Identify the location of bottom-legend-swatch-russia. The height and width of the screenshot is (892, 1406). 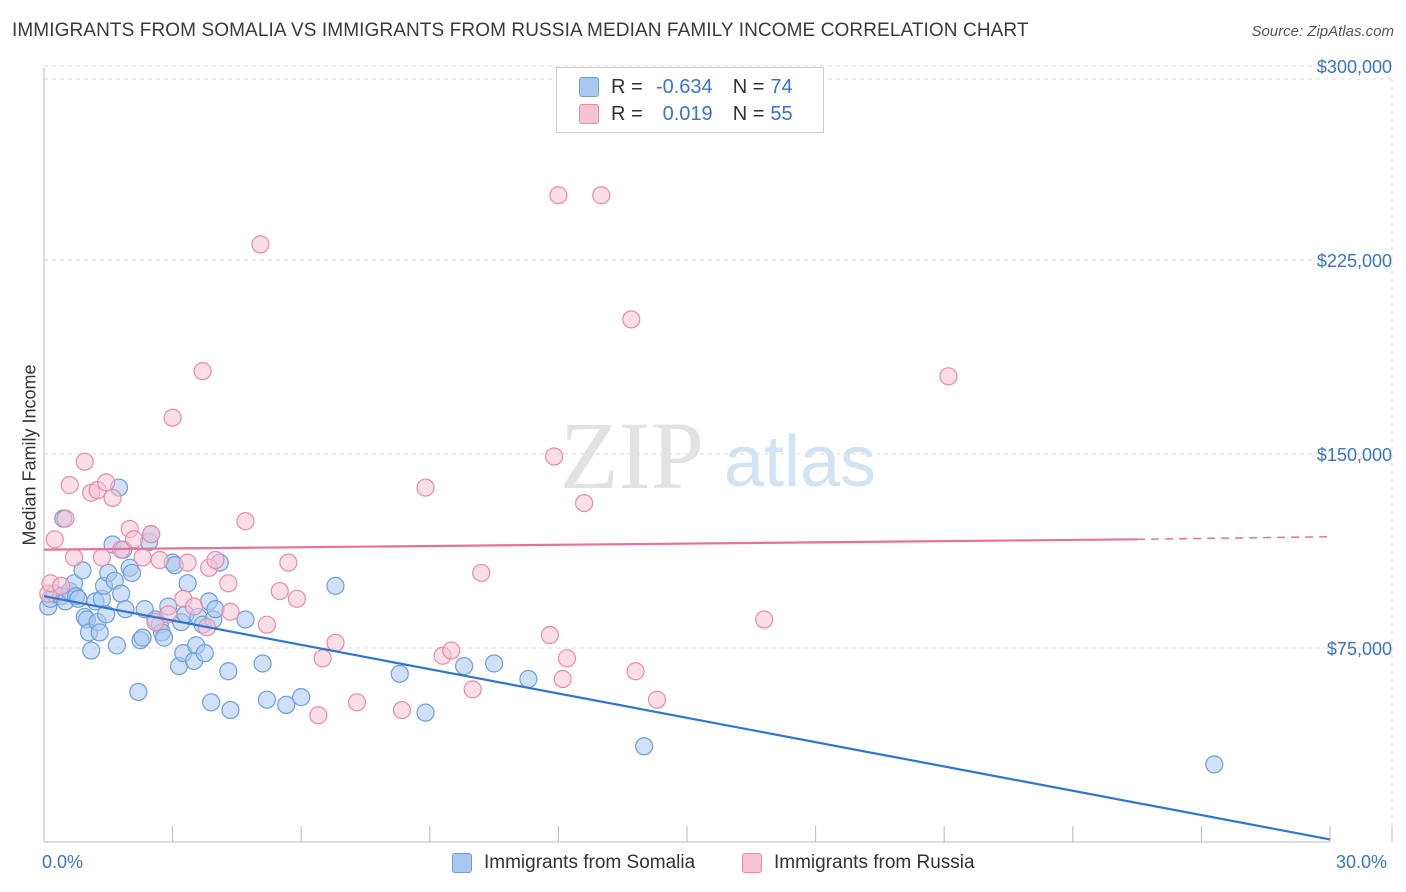
(752, 863).